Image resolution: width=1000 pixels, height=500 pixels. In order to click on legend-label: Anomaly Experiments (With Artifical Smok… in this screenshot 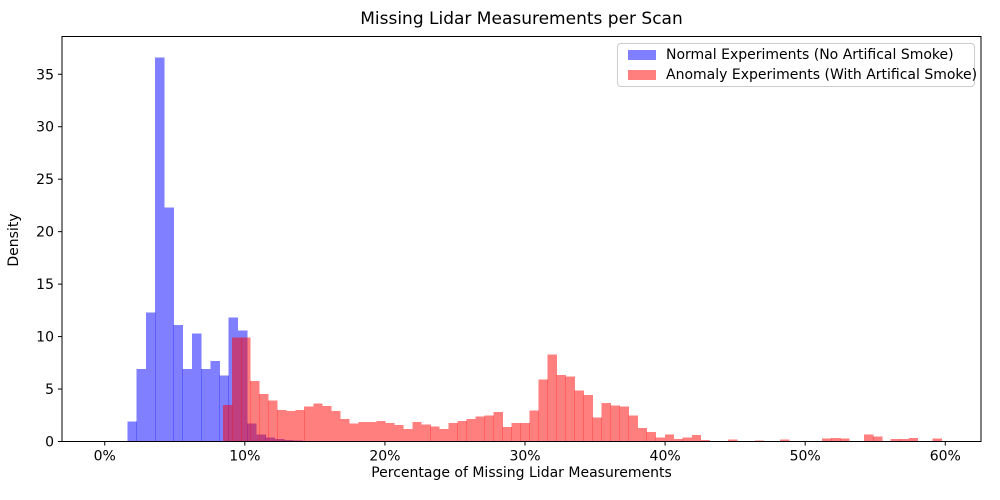, I will do `click(822, 75)`.